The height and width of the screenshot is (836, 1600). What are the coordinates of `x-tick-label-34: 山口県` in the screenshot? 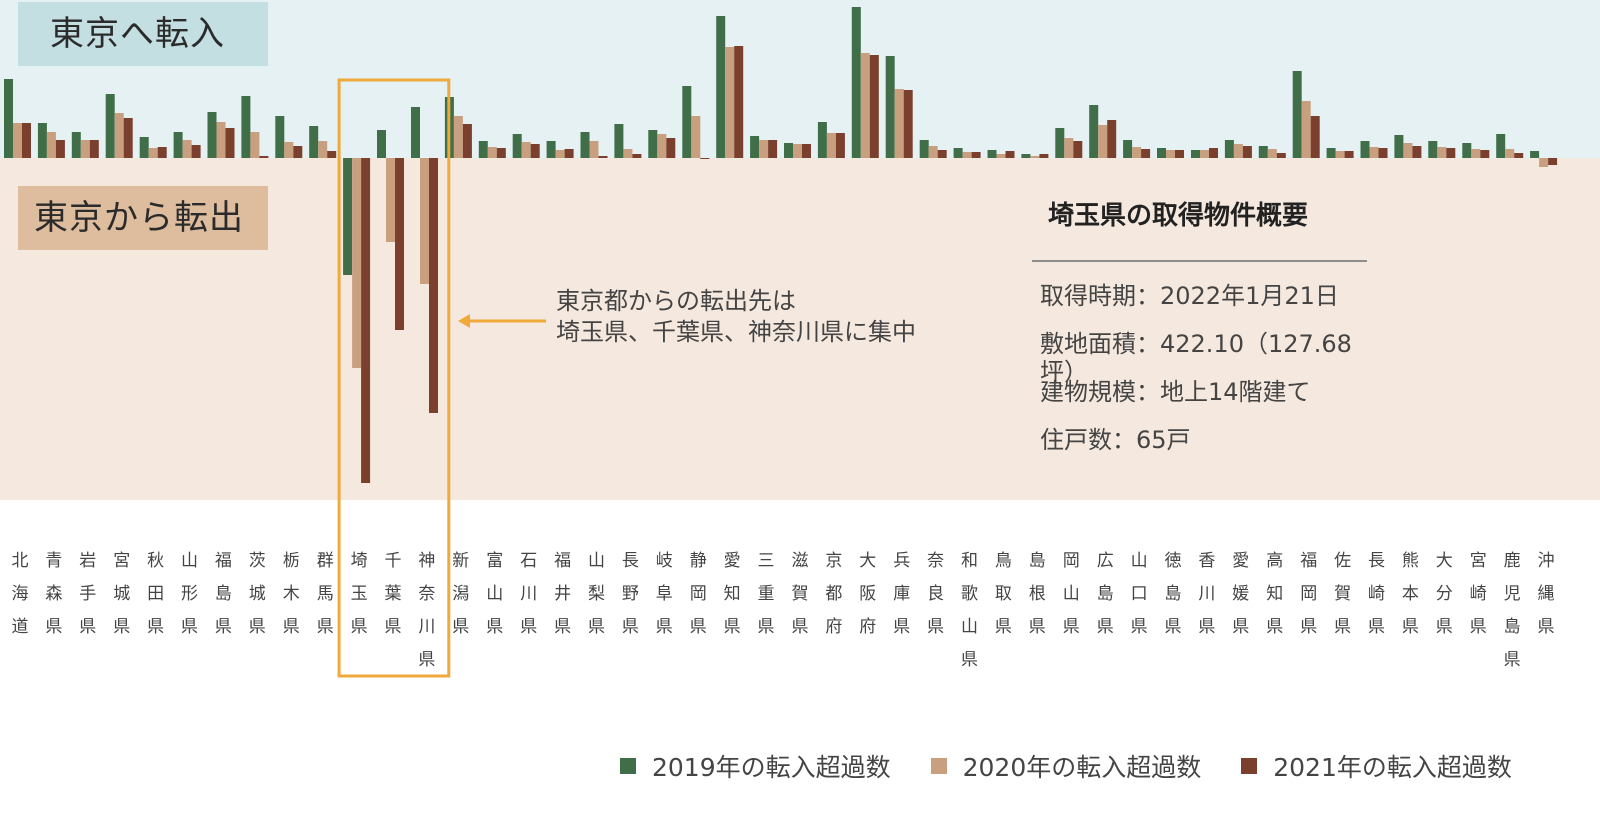 It's located at (1139, 594).